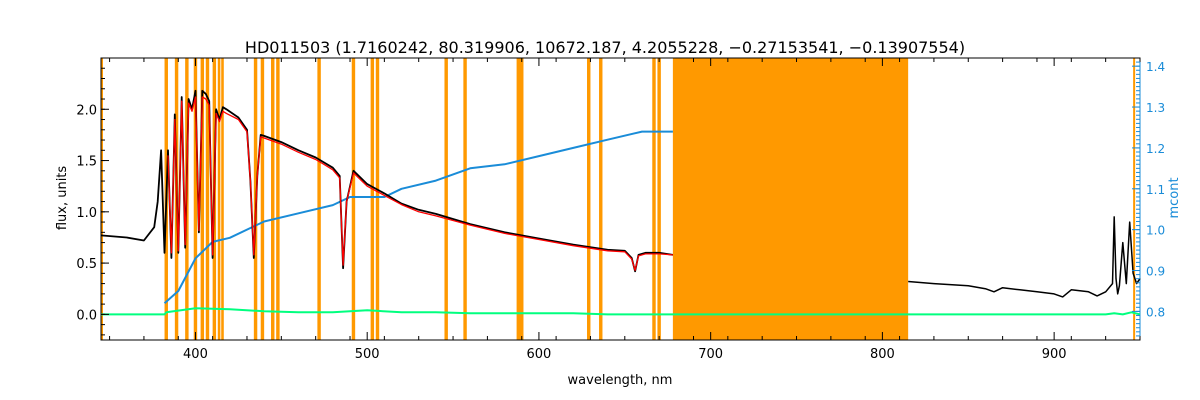 The image size is (1200, 400). I want to click on x-tick-label-800: 800, so click(882, 354).